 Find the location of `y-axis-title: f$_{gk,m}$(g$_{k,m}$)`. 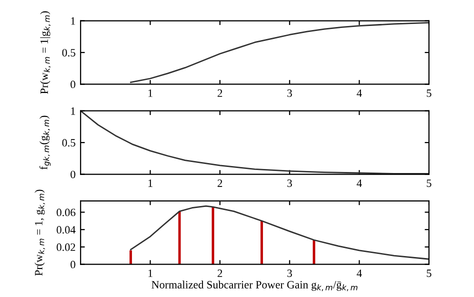

y-axis-title: f$_{gk,m}$(g$_{k,m}$) is located at coordinates (45, 143).